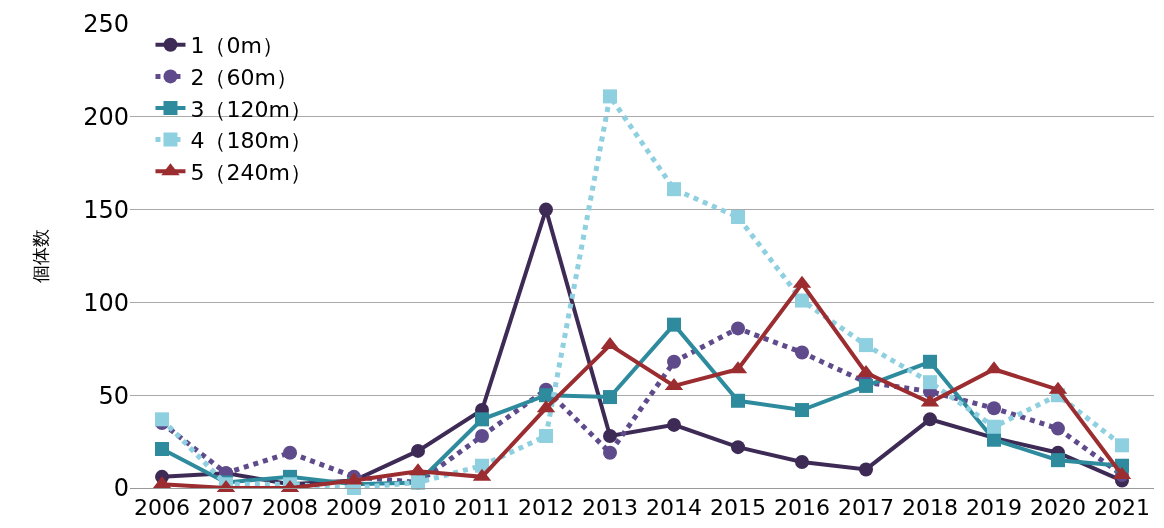 The width and height of the screenshot is (1164, 528). Describe the element at coordinates (866, 508) in the screenshot. I see `x-tick-label: 2017` at that location.